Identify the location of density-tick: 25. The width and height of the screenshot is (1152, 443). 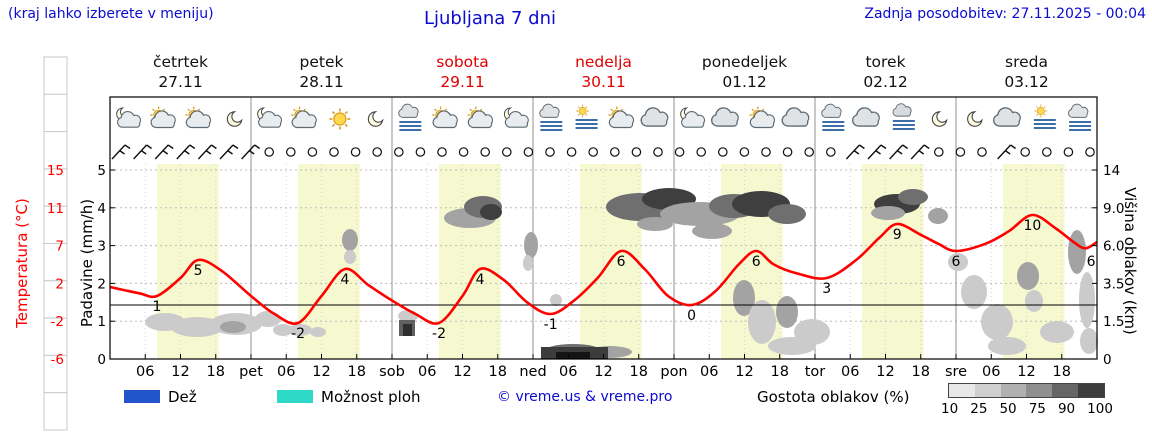
(979, 409).